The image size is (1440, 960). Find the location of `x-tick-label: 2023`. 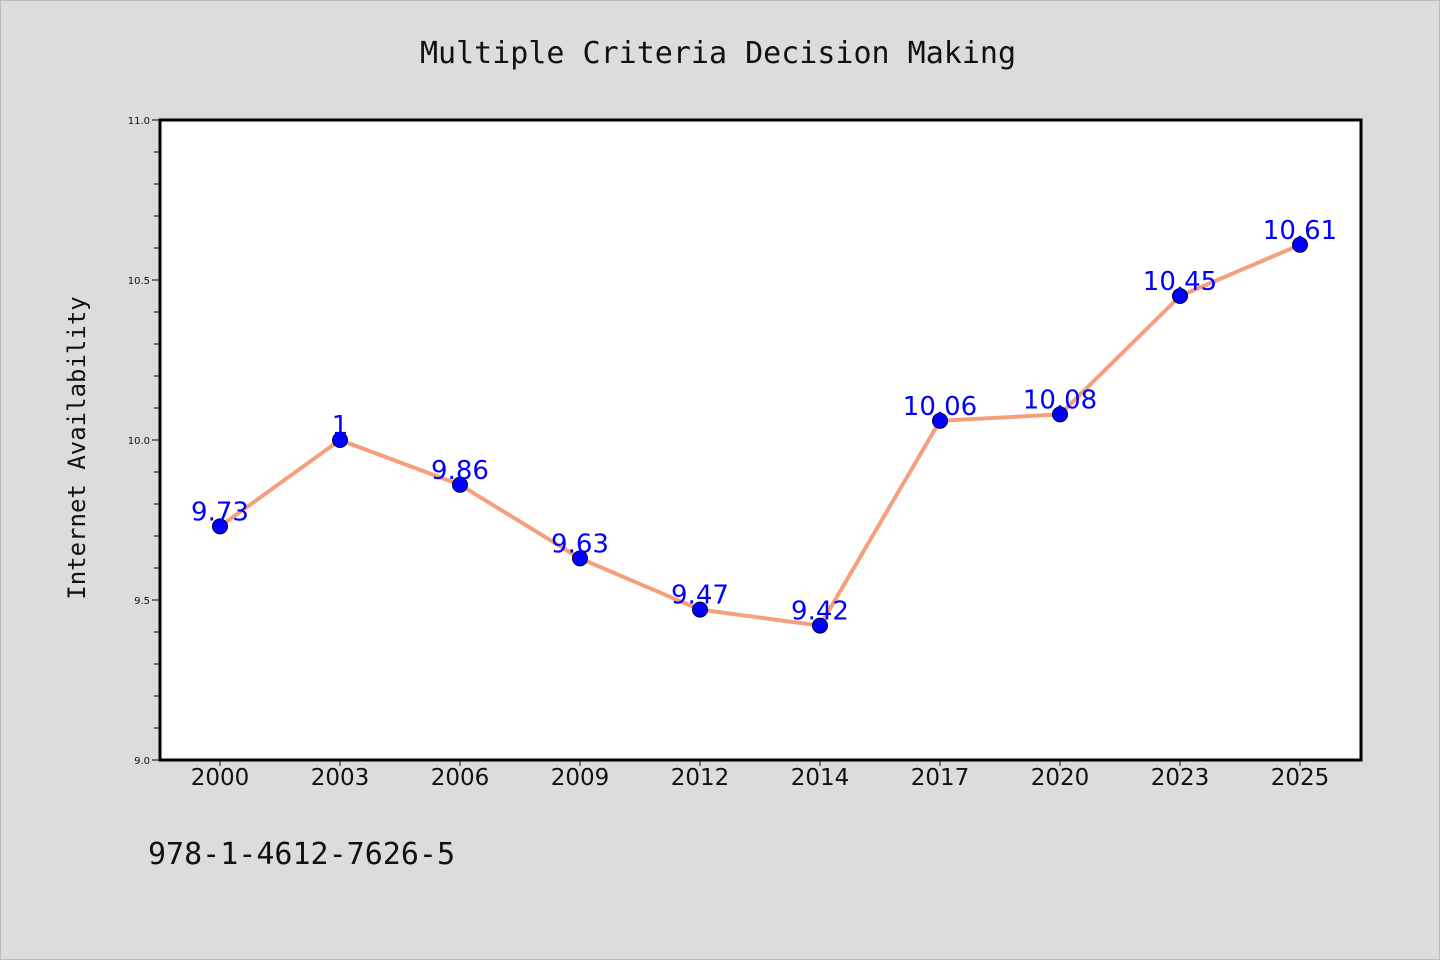

x-tick-label: 2023 is located at coordinates (1180, 778).